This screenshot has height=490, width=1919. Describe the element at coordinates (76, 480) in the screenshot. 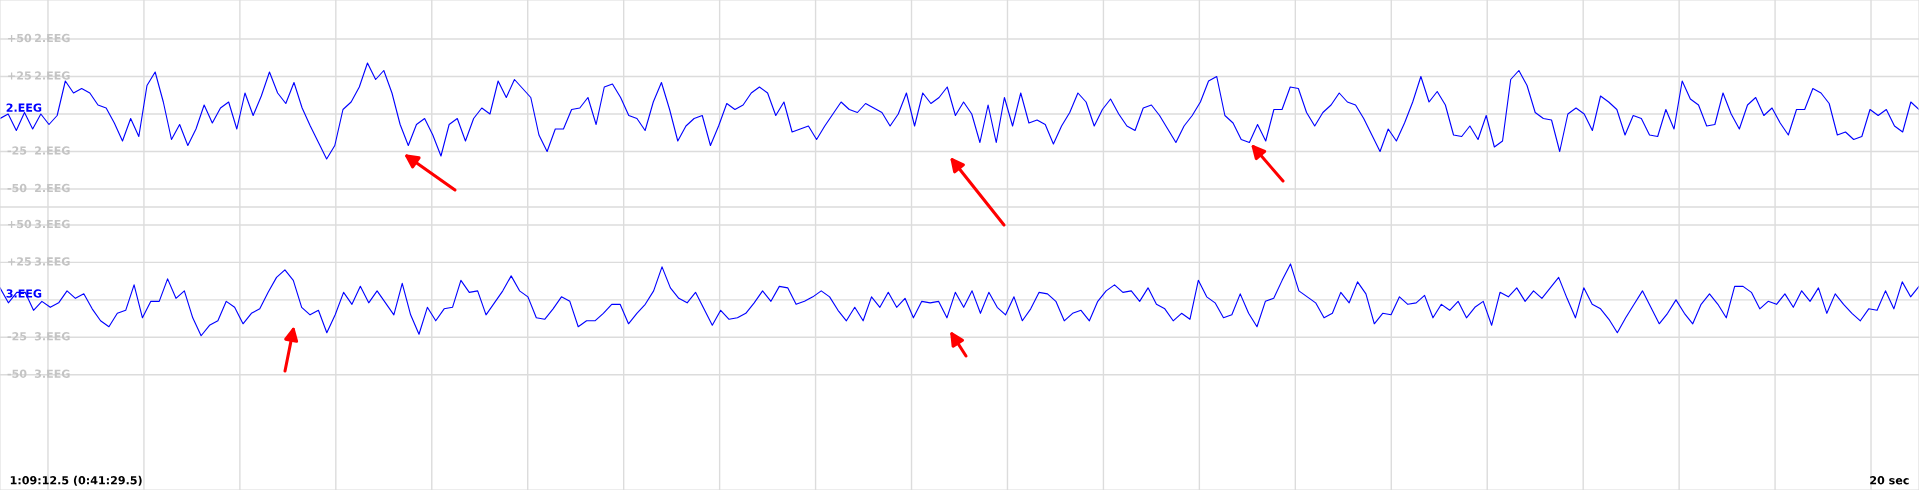

I see `annotation: 1:09:12.5 (0:41:29.5)` at that location.